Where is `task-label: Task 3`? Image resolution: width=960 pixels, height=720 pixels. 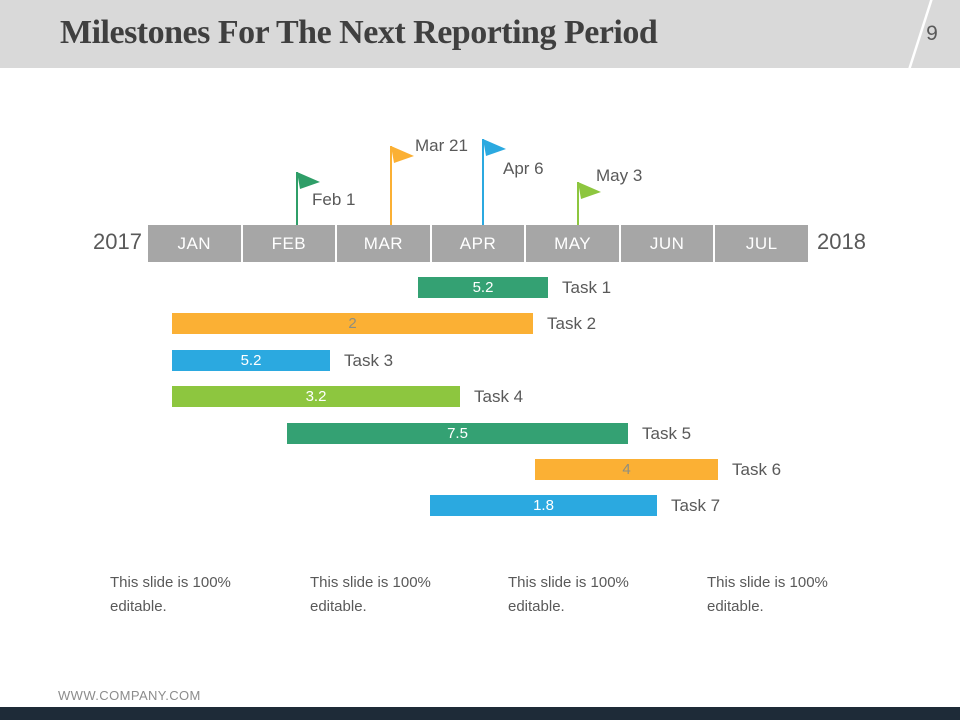
task-label: Task 3 is located at coordinates (369, 360).